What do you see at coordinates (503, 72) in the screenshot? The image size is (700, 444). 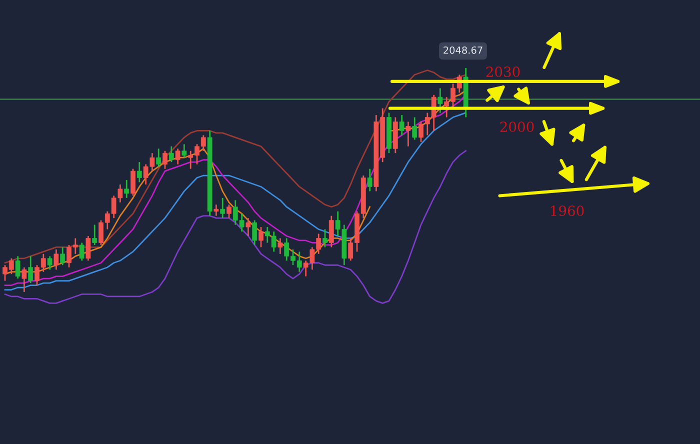 I see `text: 2030` at bounding box center [503, 72].